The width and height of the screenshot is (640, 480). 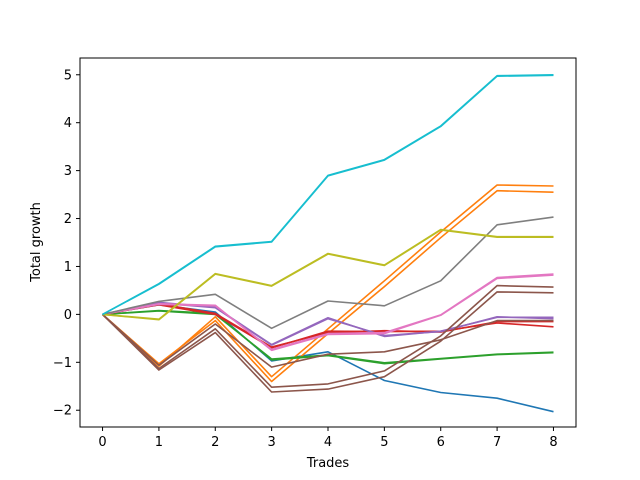 I want to click on x-tick-label: 1, so click(x=159, y=442).